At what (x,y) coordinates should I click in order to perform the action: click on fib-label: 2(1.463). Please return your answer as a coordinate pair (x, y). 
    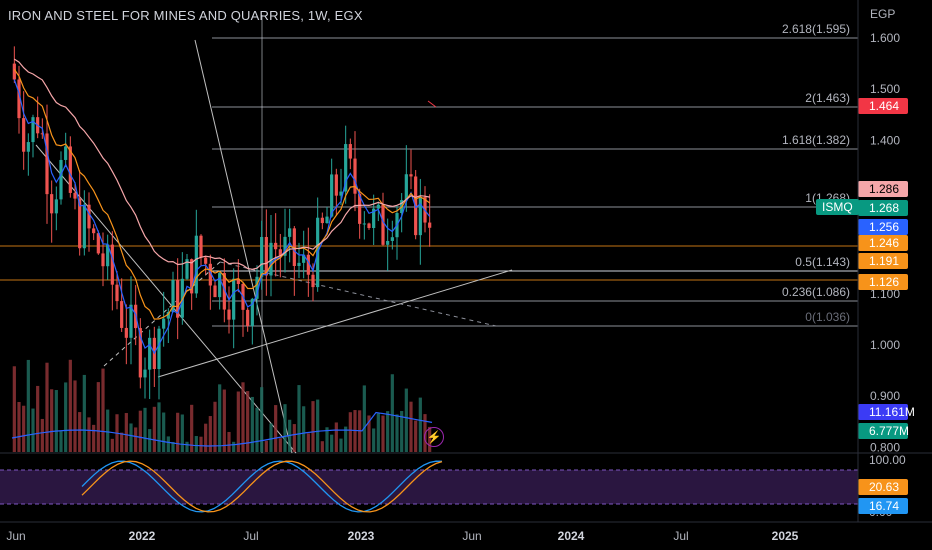
    Looking at the image, I should click on (827, 98).